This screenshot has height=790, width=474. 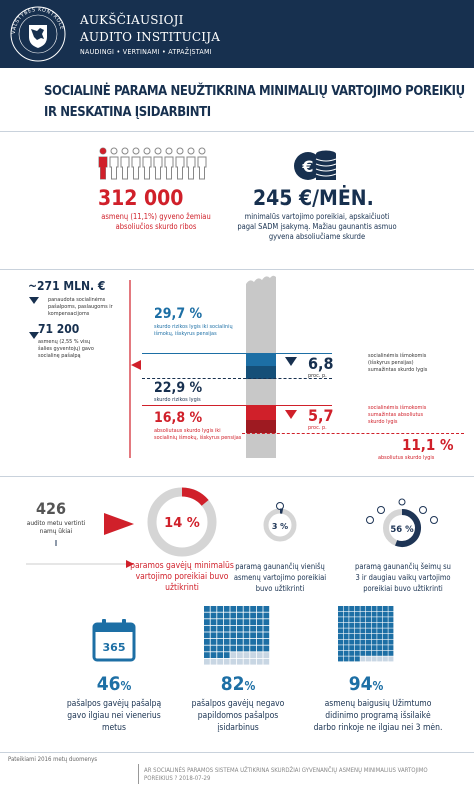 What do you see at coordinates (156, 216) in the screenshot?
I see `poverty-caption1: asmenų (11,1%) gyveno žemiau` at bounding box center [156, 216].